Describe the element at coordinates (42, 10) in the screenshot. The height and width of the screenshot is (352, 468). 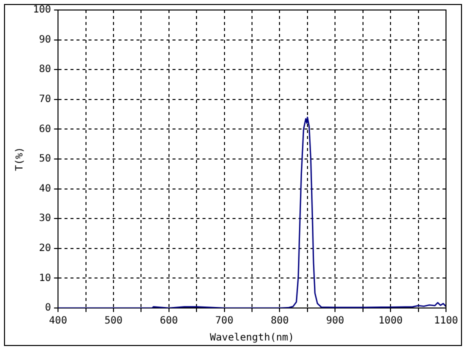
I see `y-tick-label: 100` at that location.